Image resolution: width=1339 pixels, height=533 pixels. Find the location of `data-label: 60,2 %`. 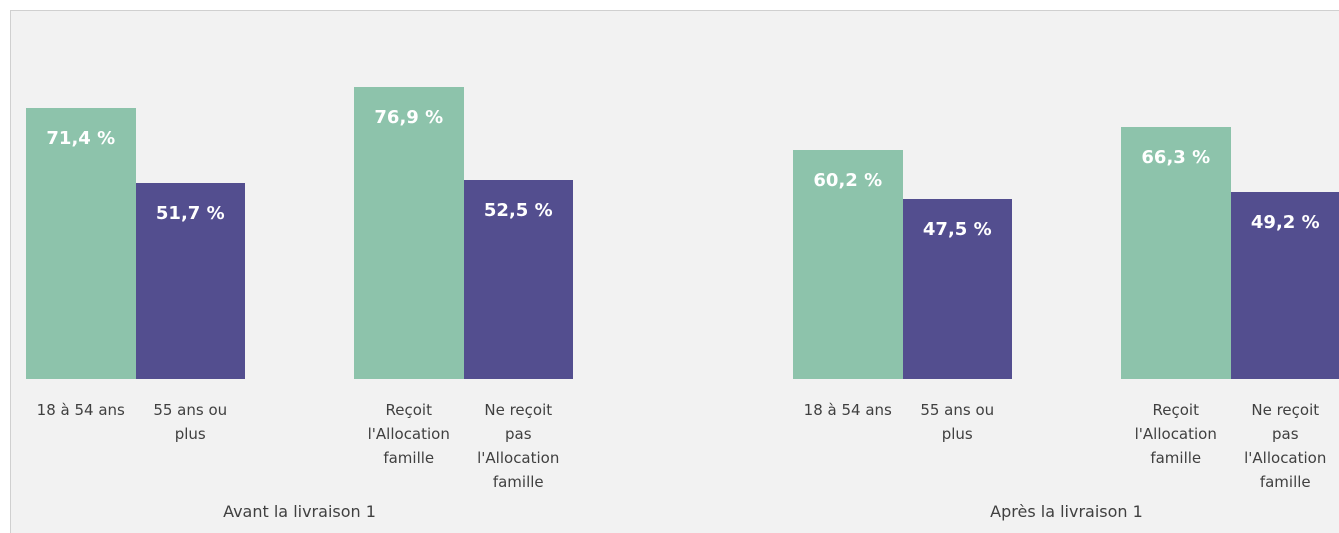

data-label: 60,2 % is located at coordinates (848, 181).